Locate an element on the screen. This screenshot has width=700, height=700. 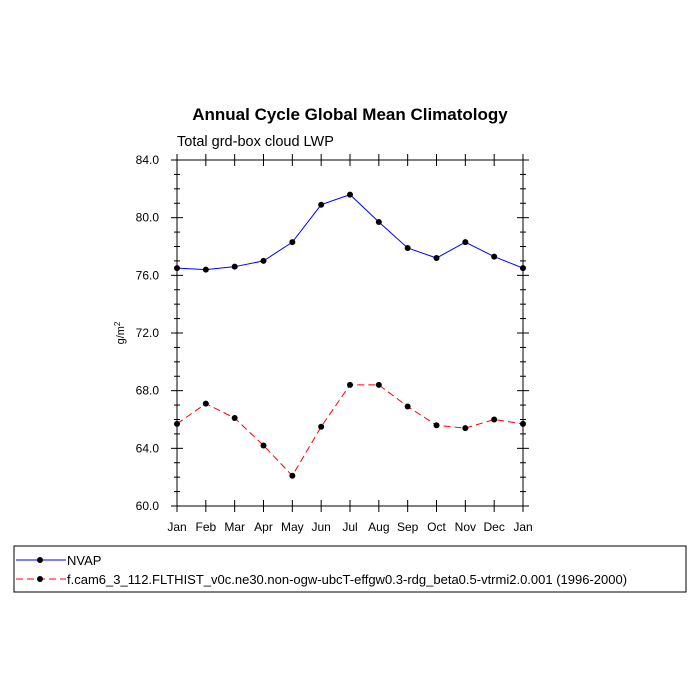
y-tick-label: 80.0 is located at coordinates (148, 218).